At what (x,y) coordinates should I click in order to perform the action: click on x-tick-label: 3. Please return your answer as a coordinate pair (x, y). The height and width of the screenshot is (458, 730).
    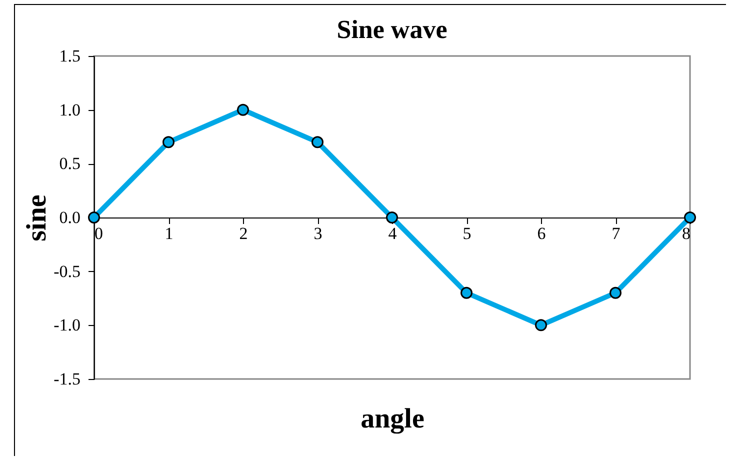
    Looking at the image, I should click on (318, 233).